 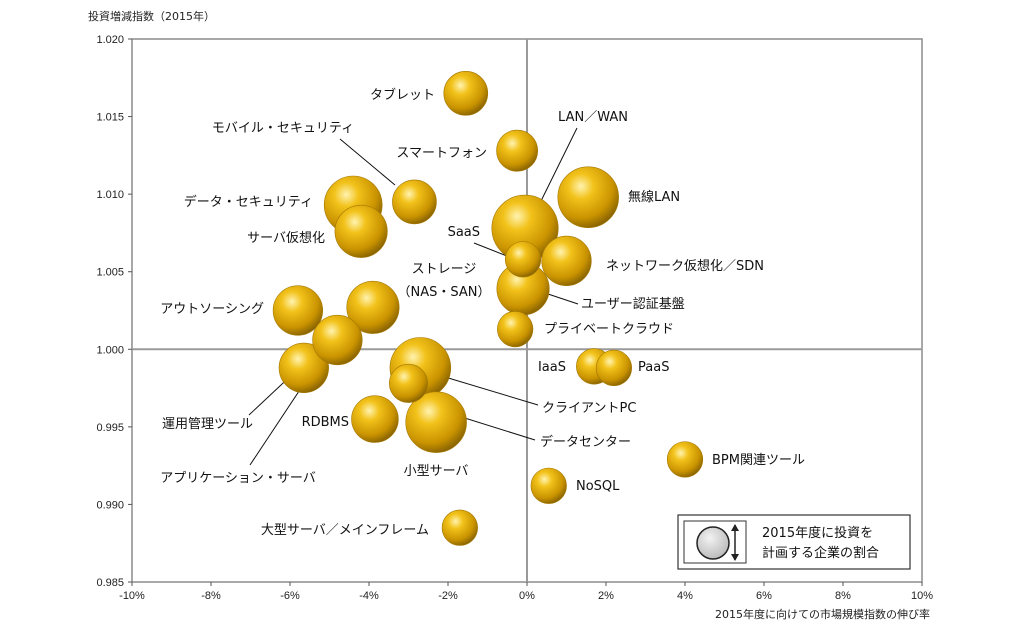 What do you see at coordinates (325, 422) in the screenshot?
I see `bubble-label: RDBMS` at bounding box center [325, 422].